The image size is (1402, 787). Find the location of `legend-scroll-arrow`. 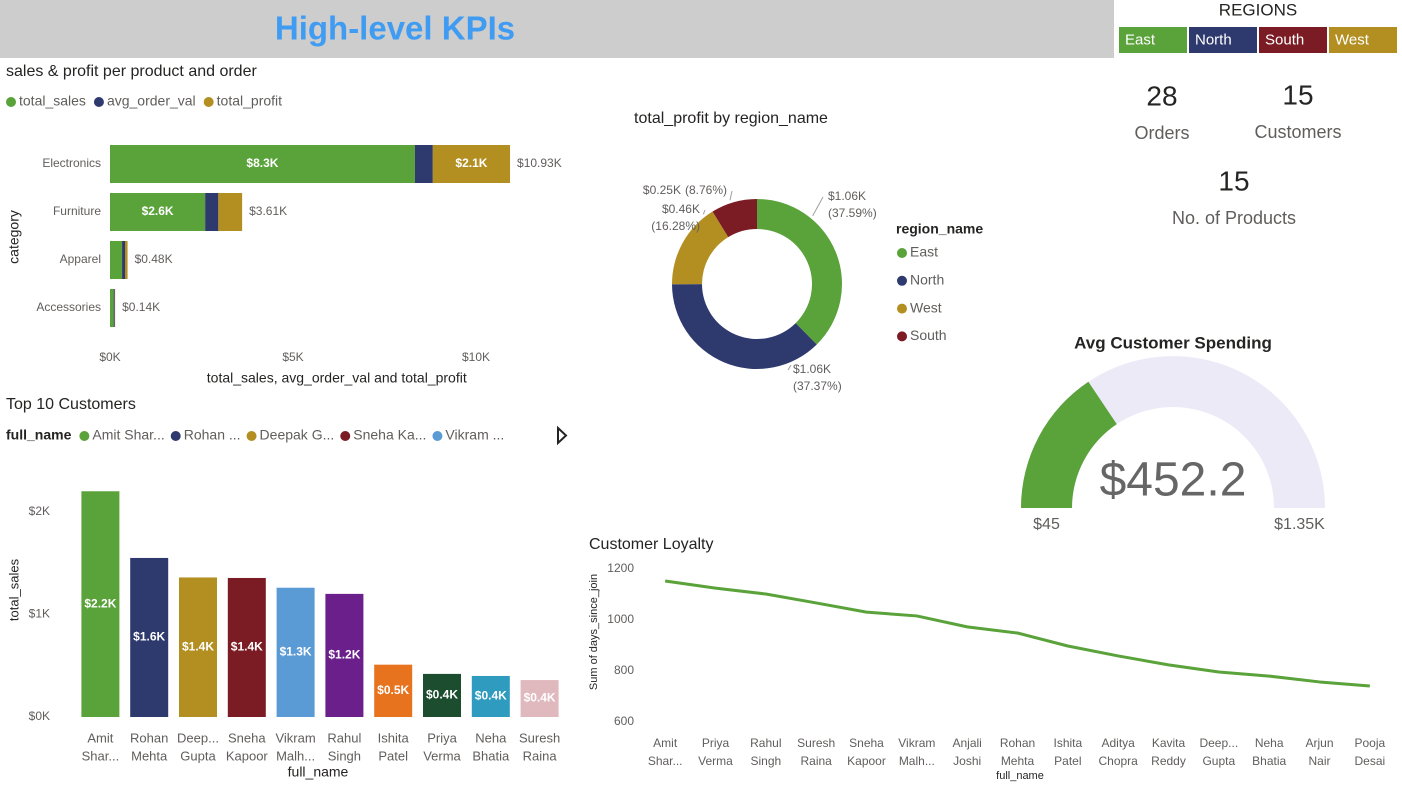

legend-scroll-arrow is located at coordinates (562, 435).